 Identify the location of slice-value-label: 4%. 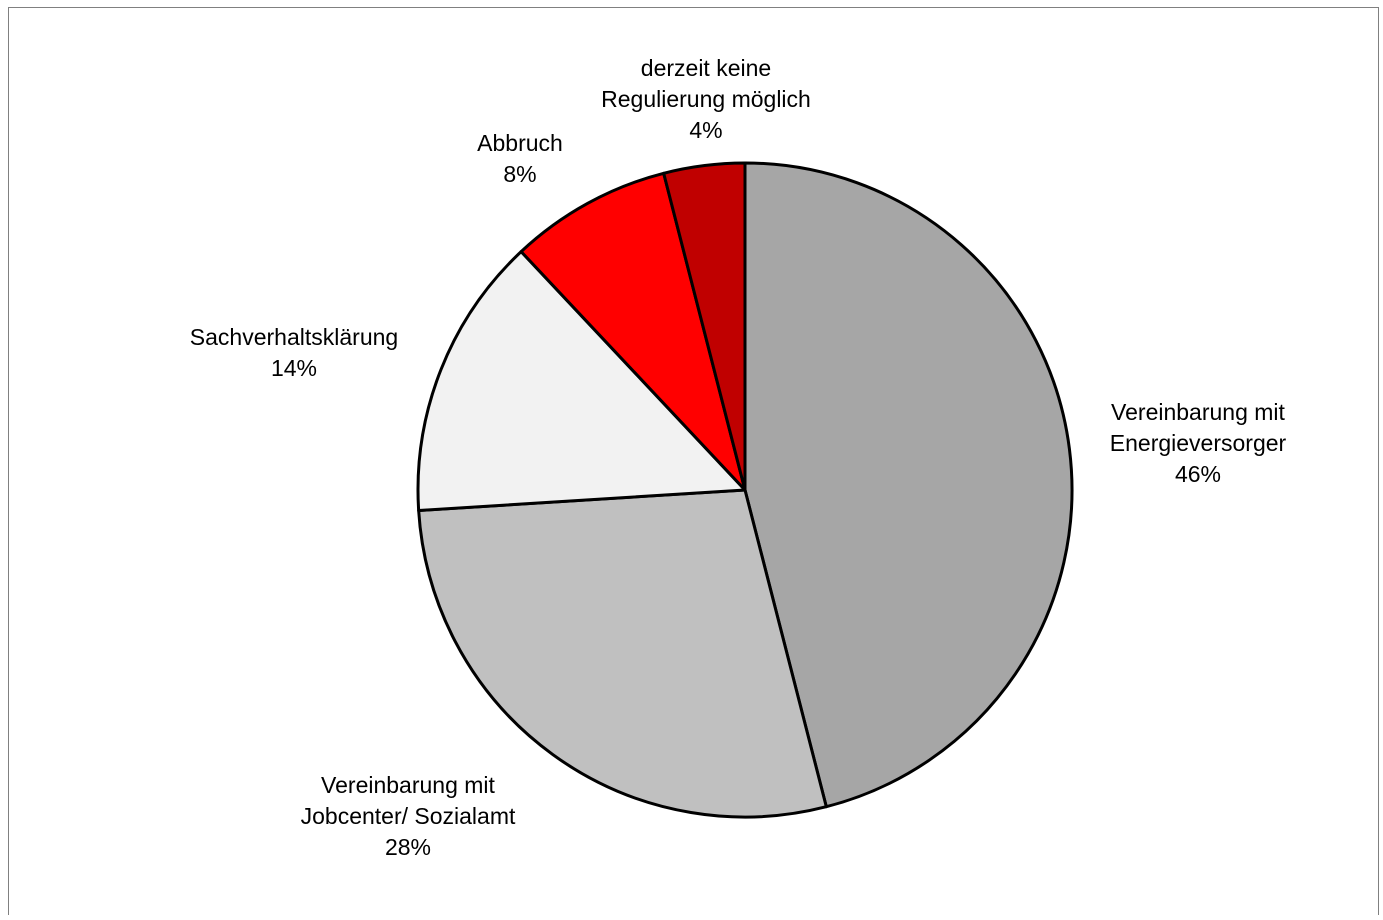
(705, 130).